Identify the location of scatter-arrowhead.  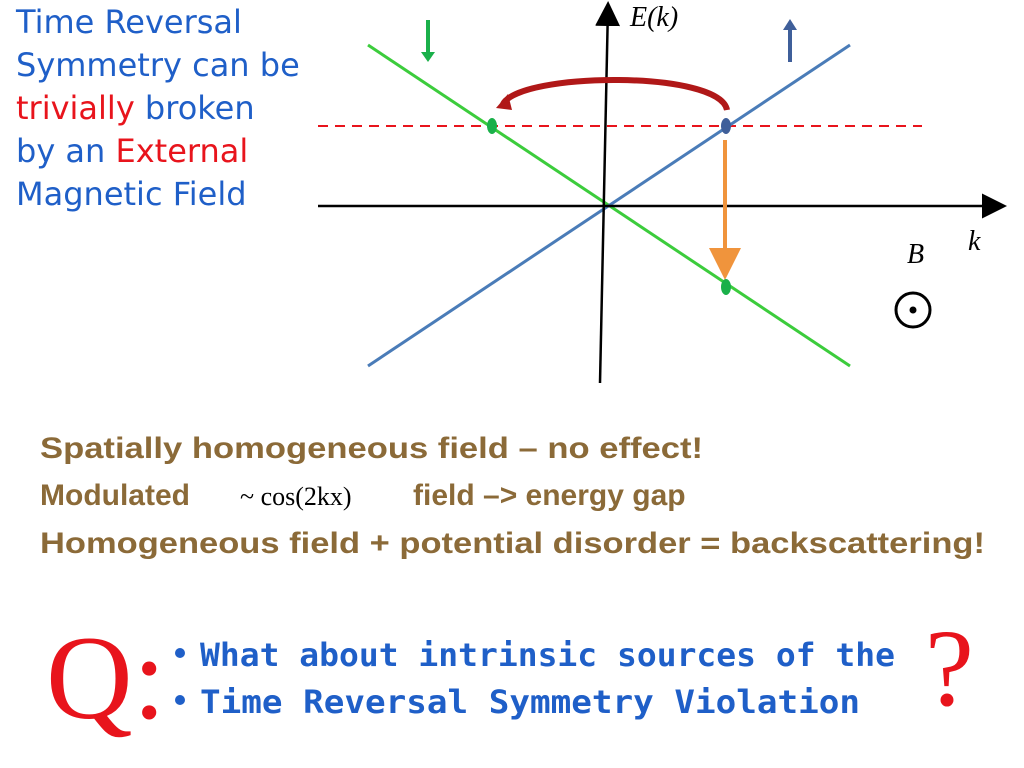
(504, 102).